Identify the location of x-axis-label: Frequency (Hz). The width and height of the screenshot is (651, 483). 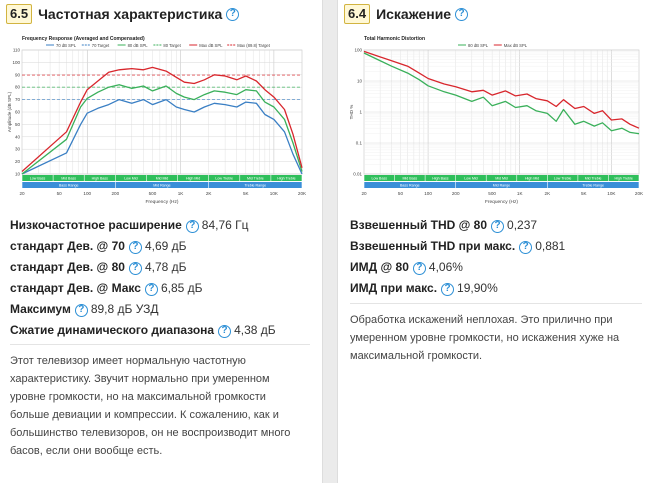
(161, 202).